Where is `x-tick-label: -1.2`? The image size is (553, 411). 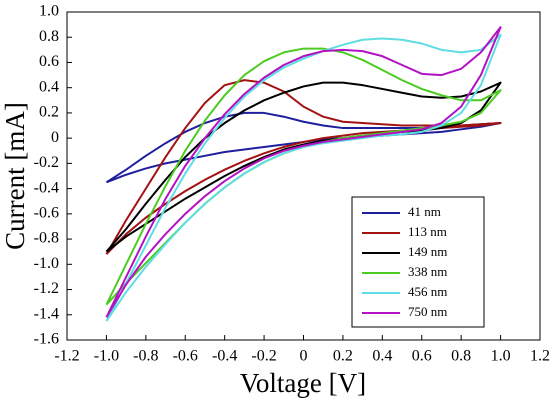 x-tick-label: -1.2 is located at coordinates (66, 356).